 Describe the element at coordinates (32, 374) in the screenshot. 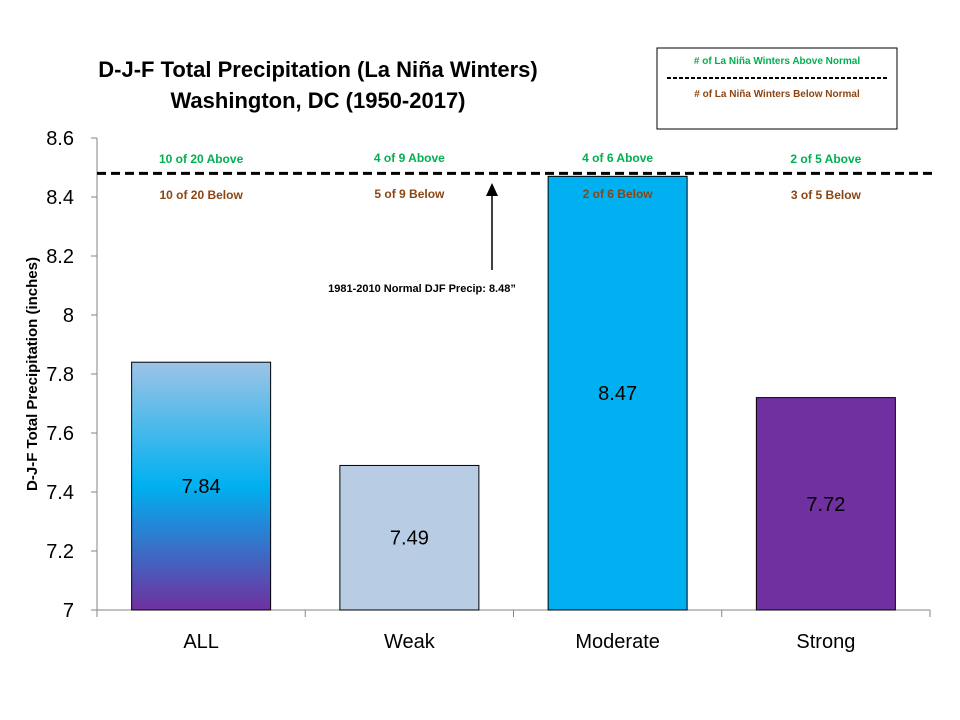

I see `y-axis-label: D-J-F Total Precipitation (inches)` at that location.